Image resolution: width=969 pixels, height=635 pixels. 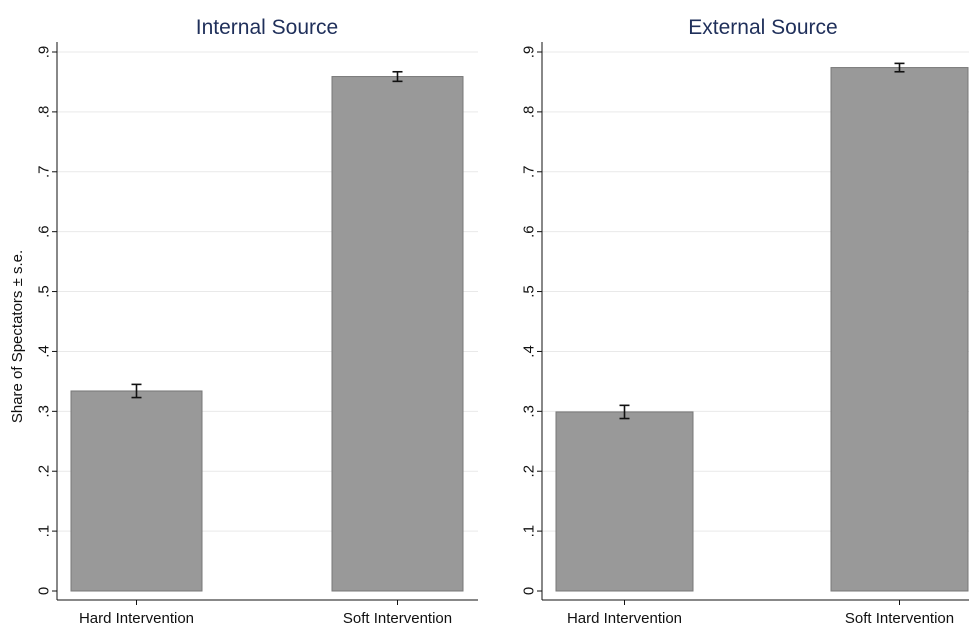 What do you see at coordinates (267, 27) in the screenshot?
I see `panel-title: Internal Source` at bounding box center [267, 27].